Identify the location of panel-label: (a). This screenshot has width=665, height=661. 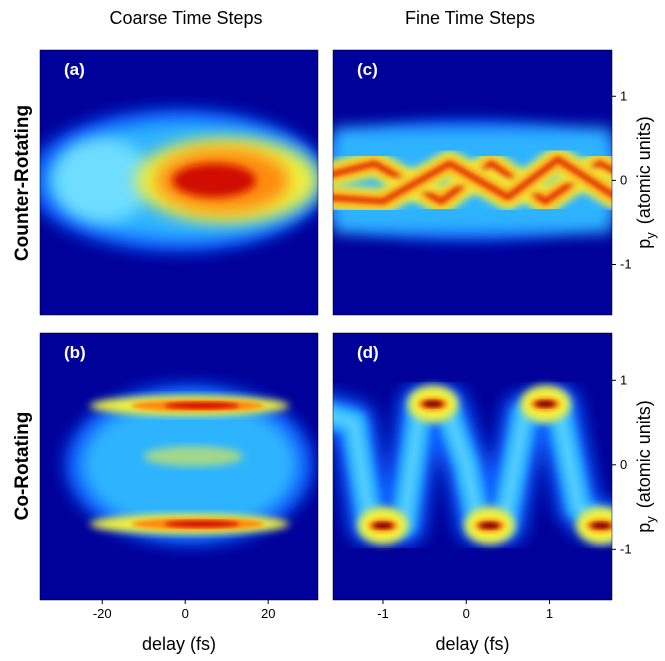
(74, 69).